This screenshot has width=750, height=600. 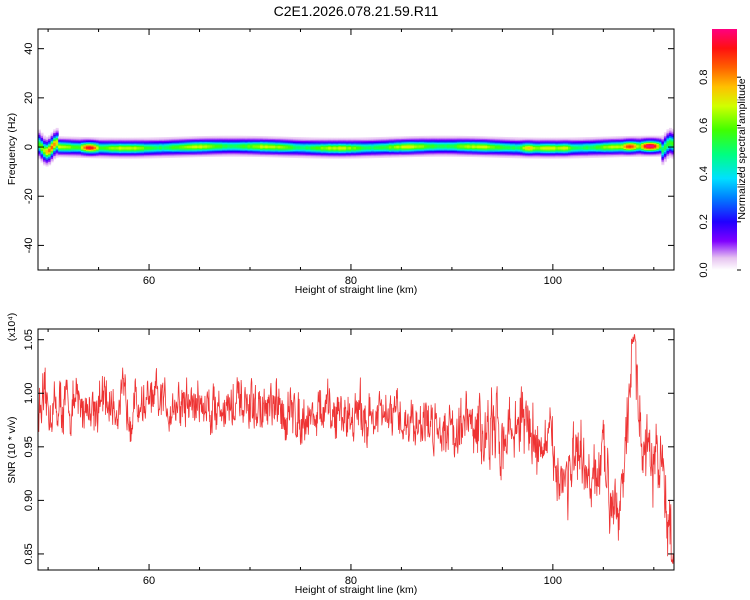 I want to click on colorbar-tick-label: 0.4, so click(x=704, y=173).